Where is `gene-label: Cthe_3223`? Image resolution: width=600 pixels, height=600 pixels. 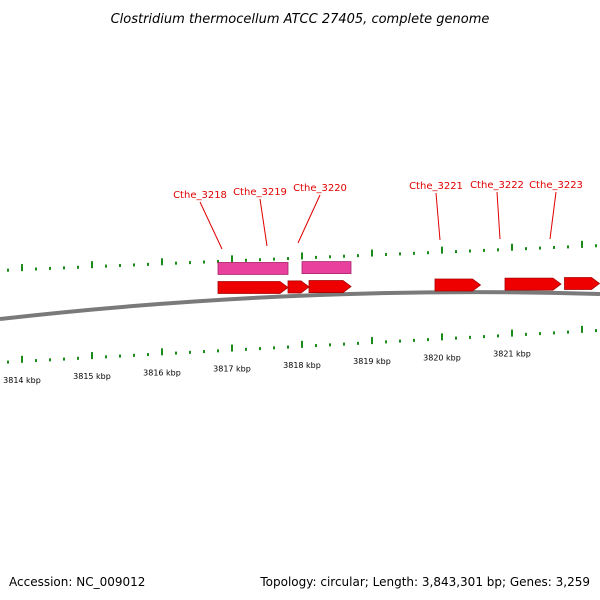 gene-label: Cthe_3223 is located at coordinates (556, 185).